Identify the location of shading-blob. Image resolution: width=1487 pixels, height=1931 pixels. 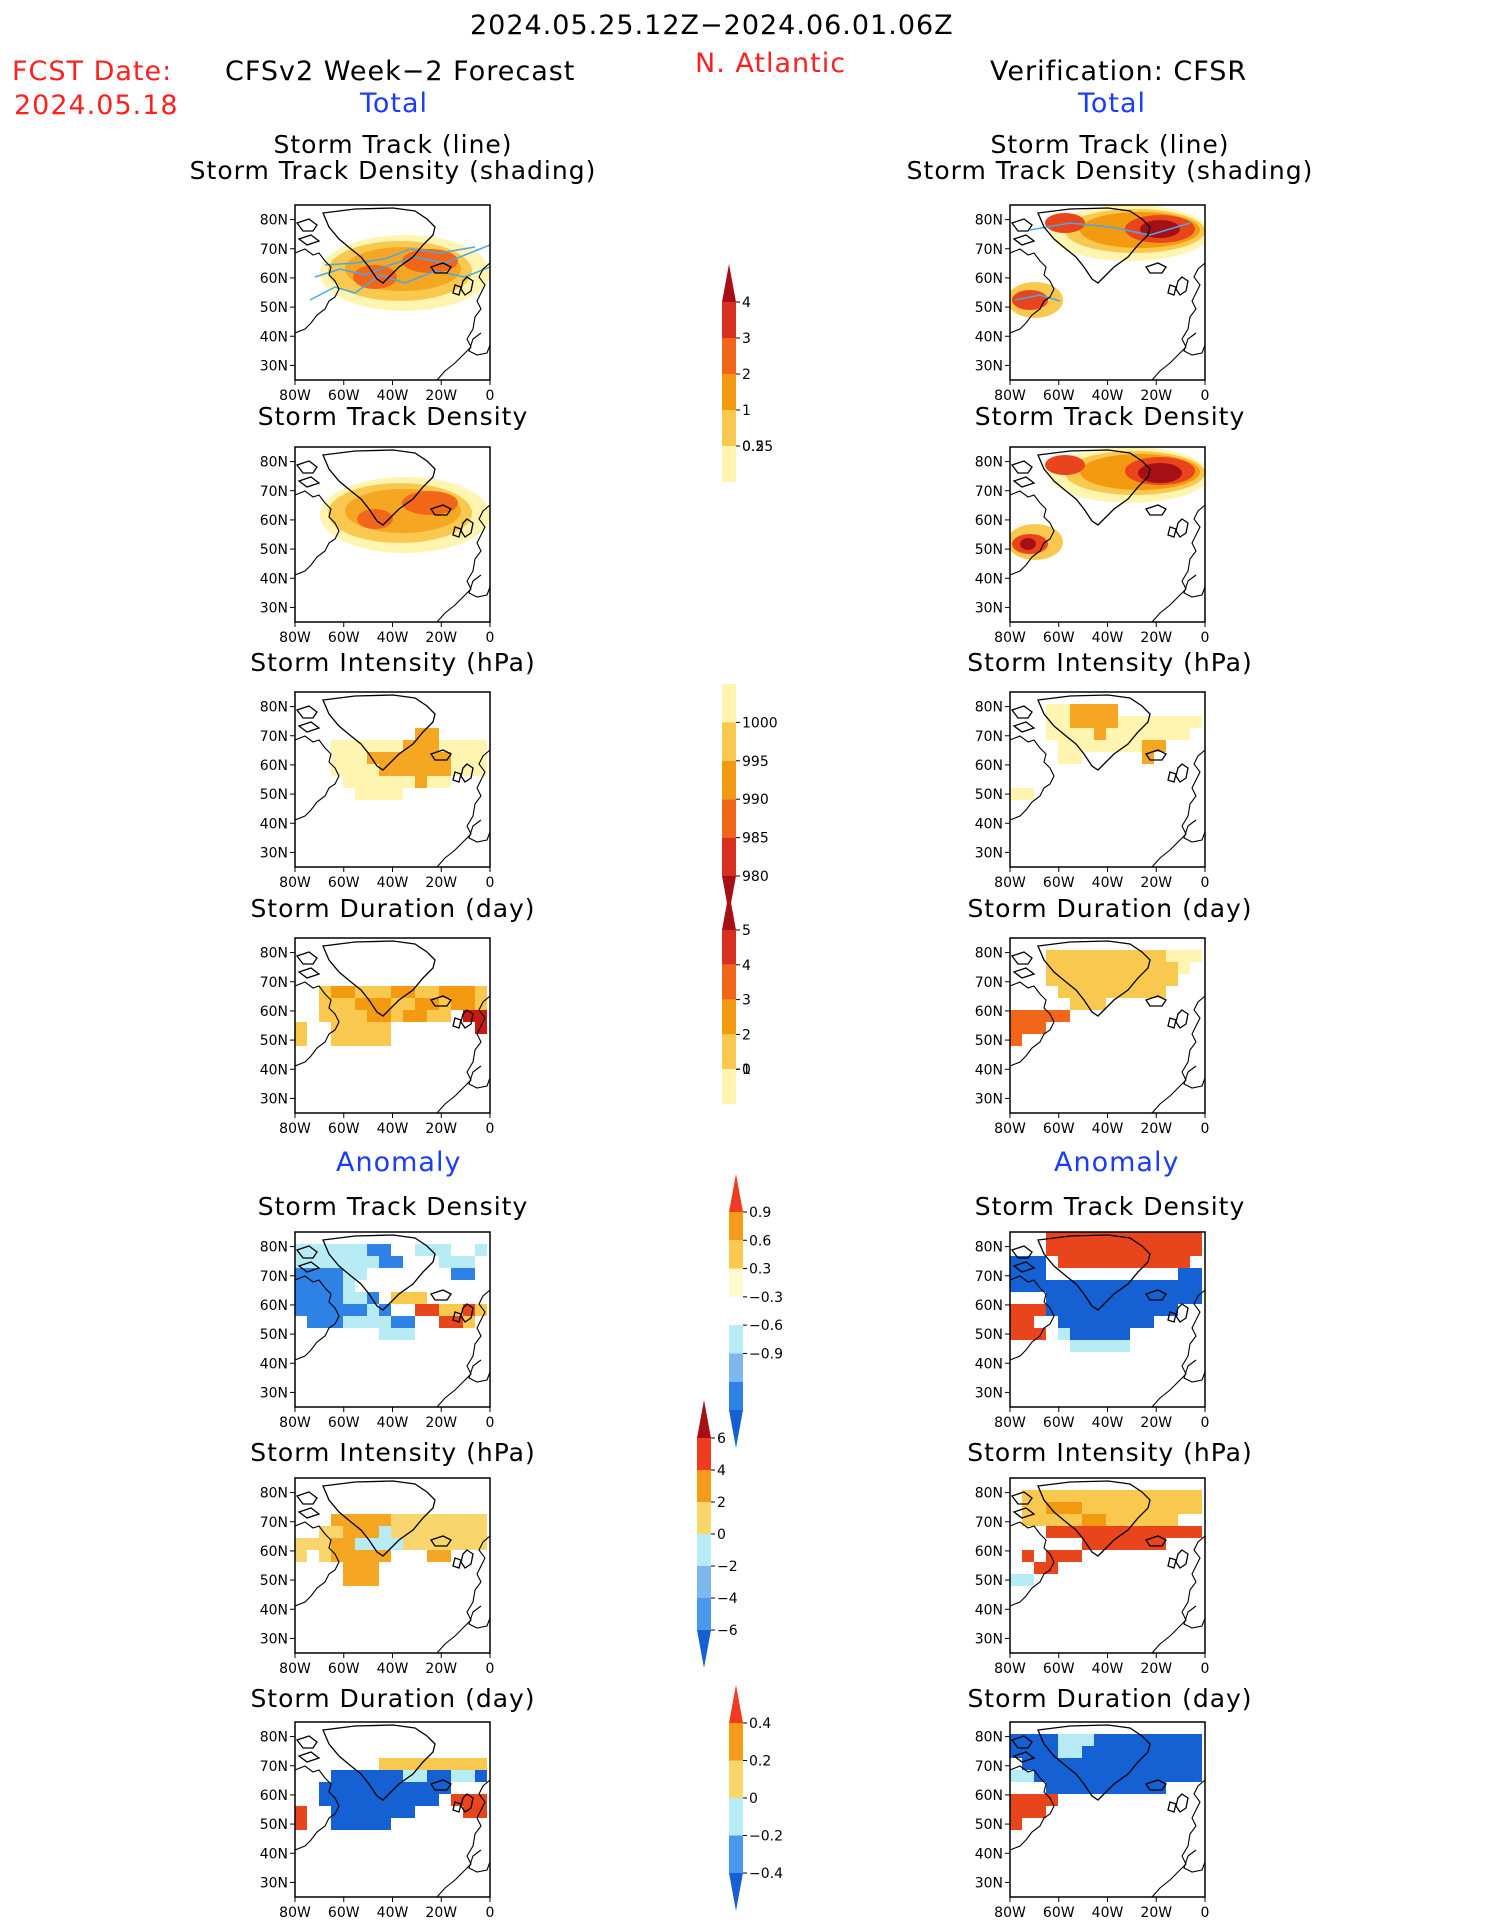
(1065, 223).